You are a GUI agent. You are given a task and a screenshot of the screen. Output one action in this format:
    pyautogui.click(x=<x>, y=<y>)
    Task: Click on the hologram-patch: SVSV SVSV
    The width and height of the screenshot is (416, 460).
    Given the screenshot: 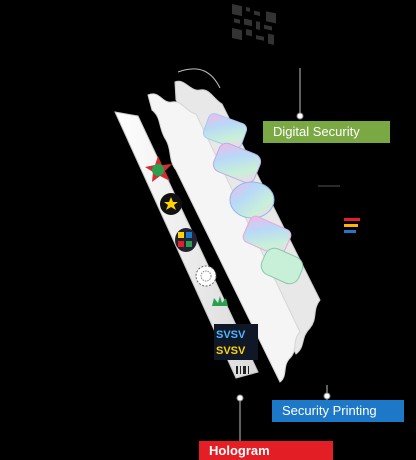 What is the action you would take?
    pyautogui.click(x=236, y=342)
    